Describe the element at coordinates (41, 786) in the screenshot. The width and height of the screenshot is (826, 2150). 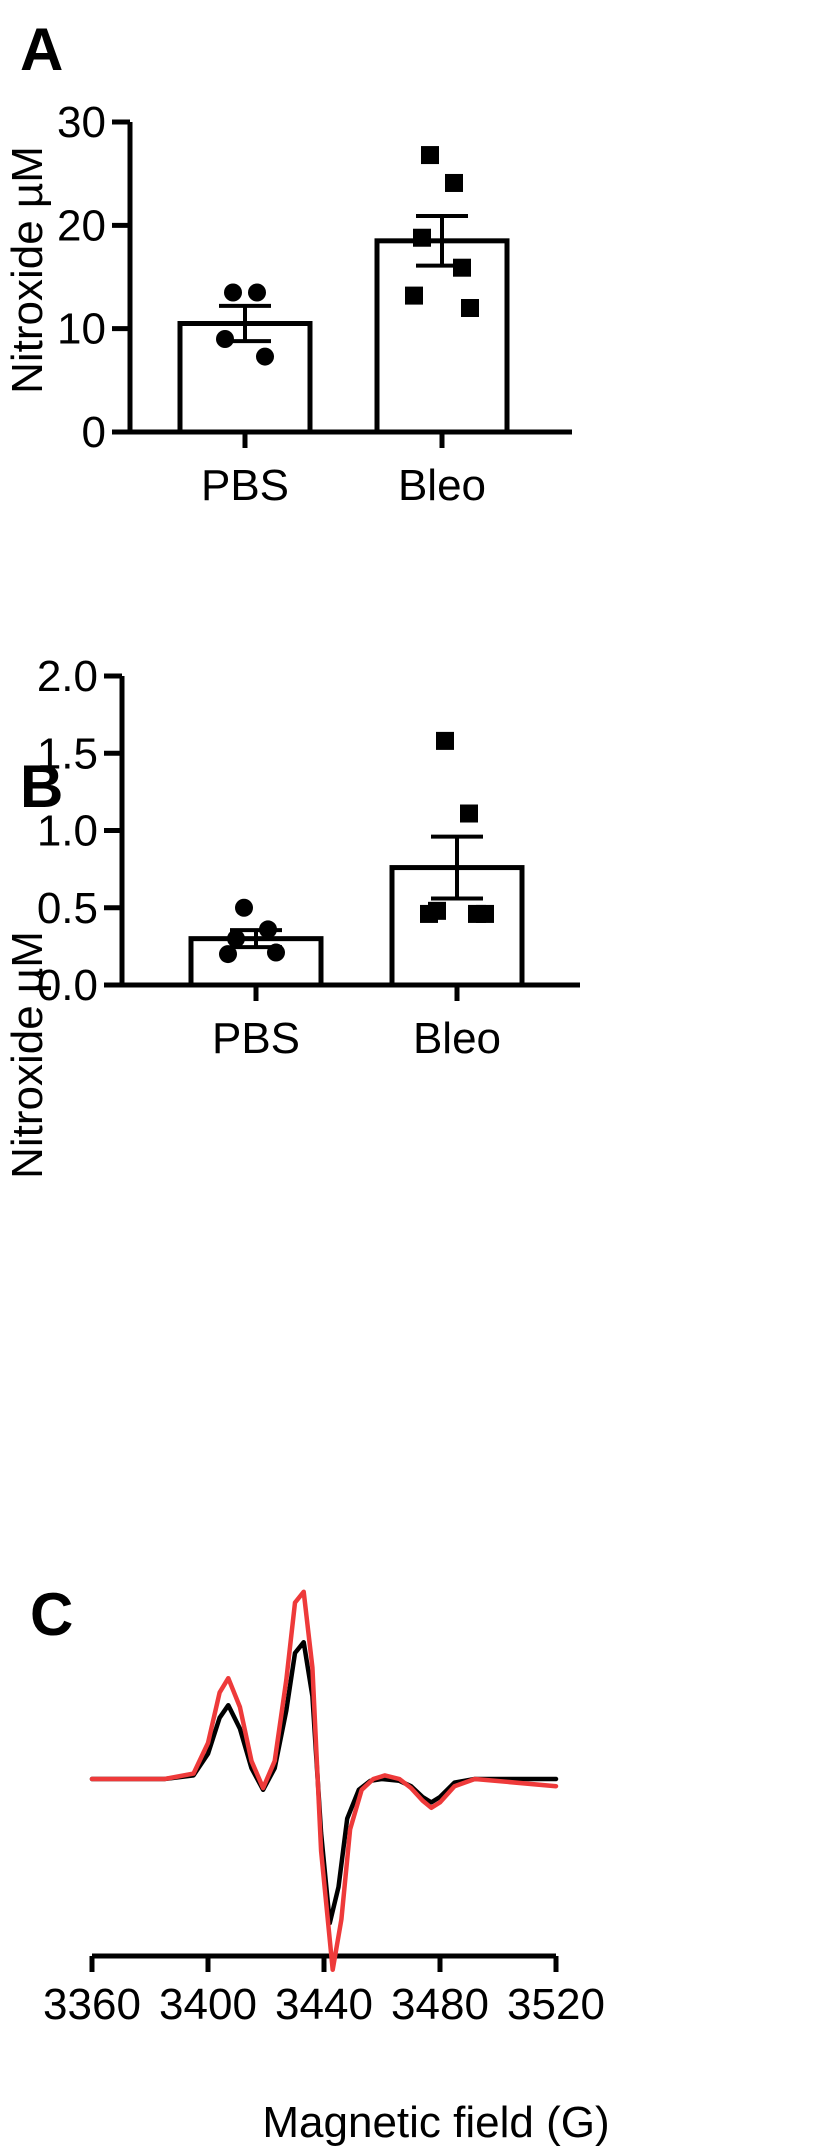
I see `panel-label-b: B` at that location.